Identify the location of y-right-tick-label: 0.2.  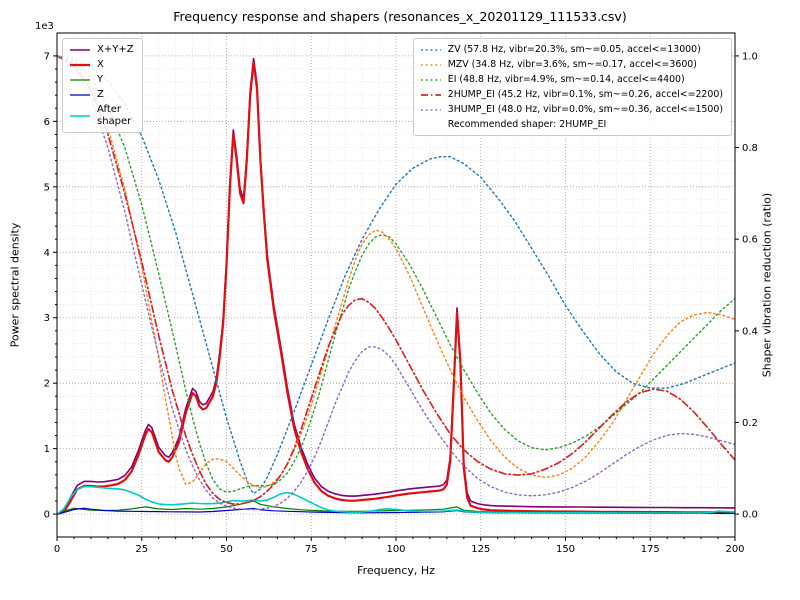
(750, 423).